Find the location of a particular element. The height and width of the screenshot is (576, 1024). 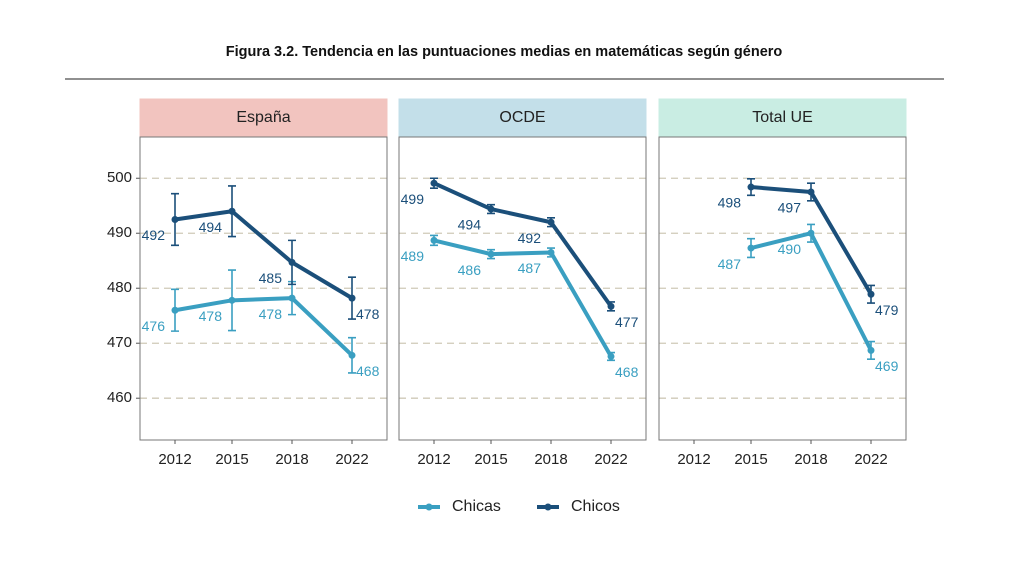

value-label: 477 is located at coordinates (627, 322).